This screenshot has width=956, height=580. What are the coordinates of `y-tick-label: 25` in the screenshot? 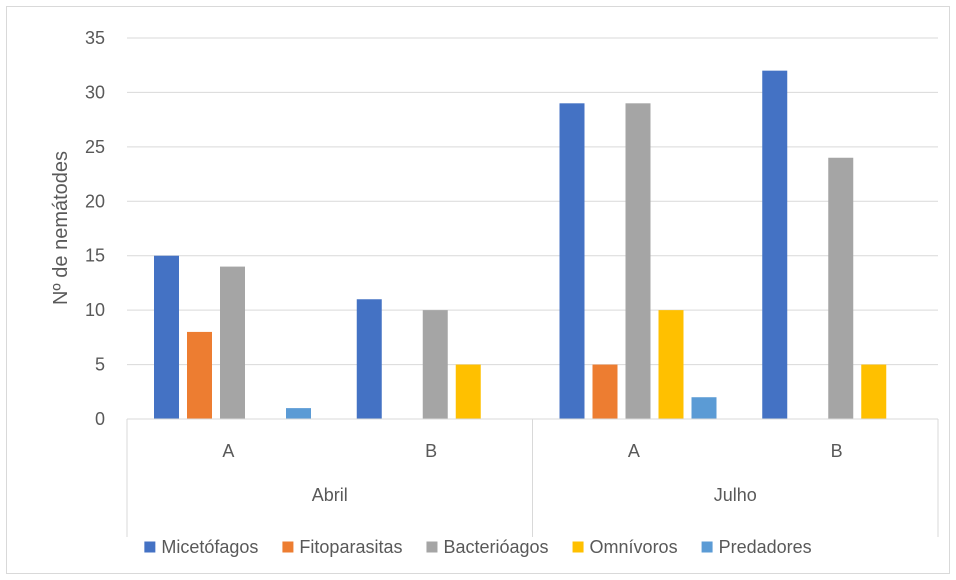 It's located at (95, 147).